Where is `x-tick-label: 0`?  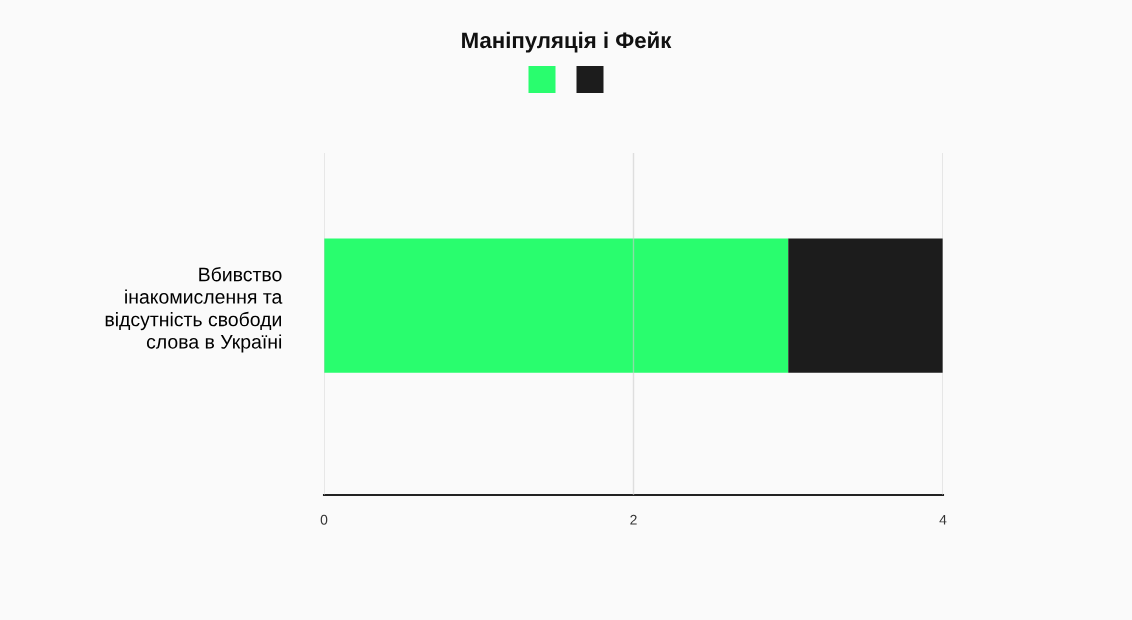 x-tick-label: 0 is located at coordinates (324, 519).